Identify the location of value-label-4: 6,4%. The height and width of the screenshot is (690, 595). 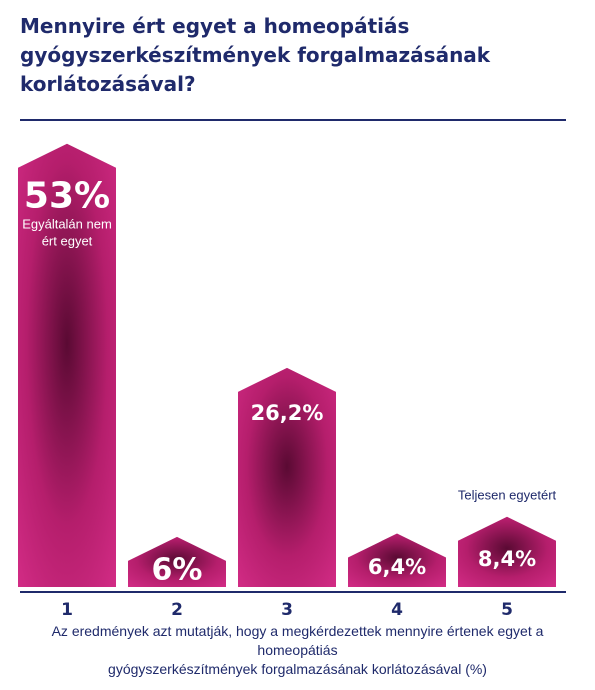
(397, 567).